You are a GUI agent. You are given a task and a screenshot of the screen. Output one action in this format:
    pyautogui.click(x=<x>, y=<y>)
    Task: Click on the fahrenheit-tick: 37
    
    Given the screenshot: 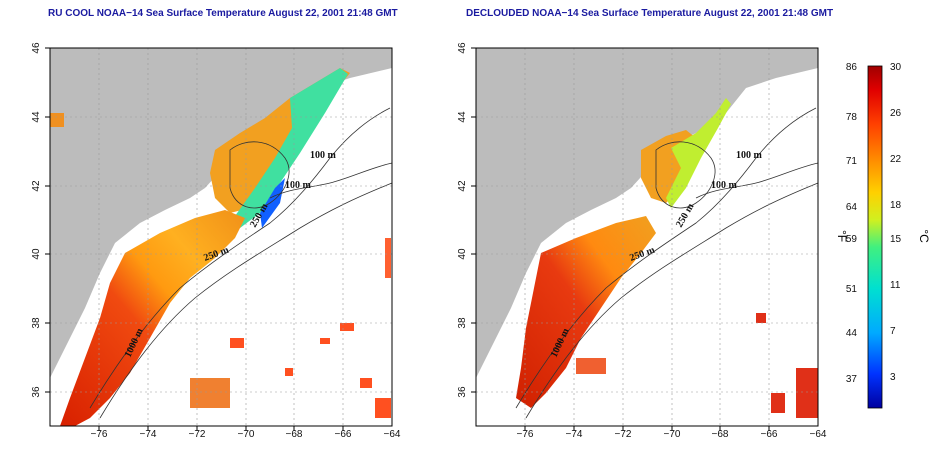 What is the action you would take?
    pyautogui.click(x=852, y=379)
    